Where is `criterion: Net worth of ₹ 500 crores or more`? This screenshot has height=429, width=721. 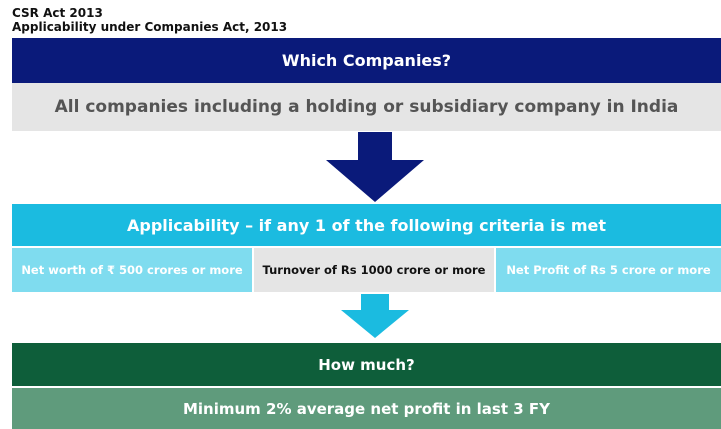
criterion: Net worth of ₹ 500 crores or more is located at coordinates (132, 270).